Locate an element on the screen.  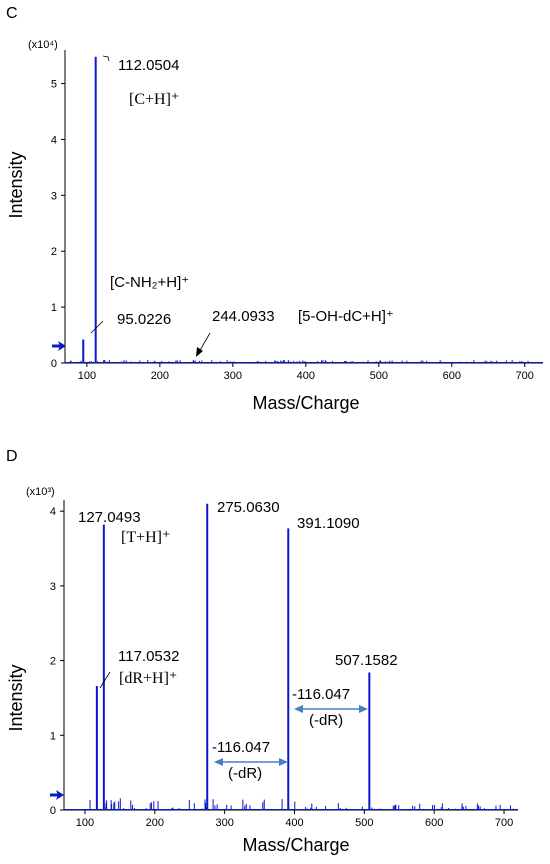
panel-c-multiplier: (x10⁴) is located at coordinates (43, 45).